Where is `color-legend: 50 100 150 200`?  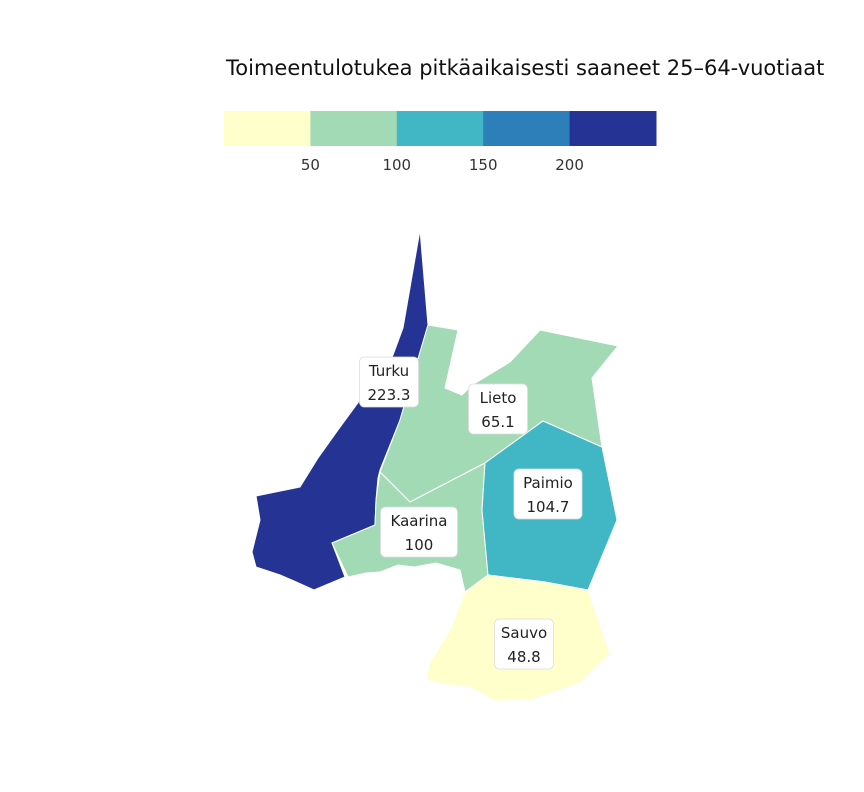 color-legend: 50 100 150 200 is located at coordinates (440, 142).